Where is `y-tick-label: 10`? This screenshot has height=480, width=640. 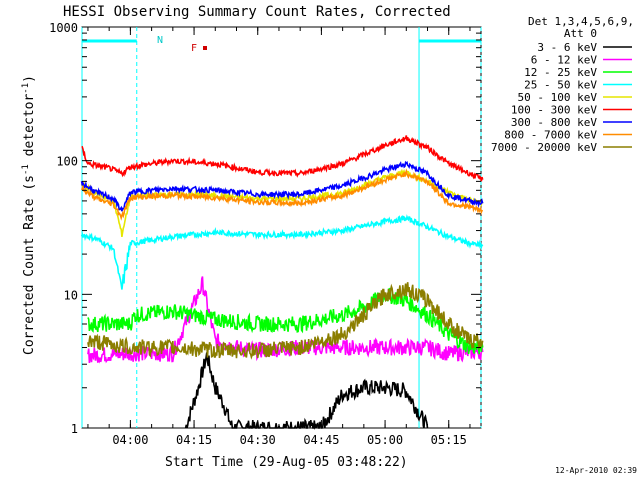 y-tick-label: 10 is located at coordinates (71, 295).